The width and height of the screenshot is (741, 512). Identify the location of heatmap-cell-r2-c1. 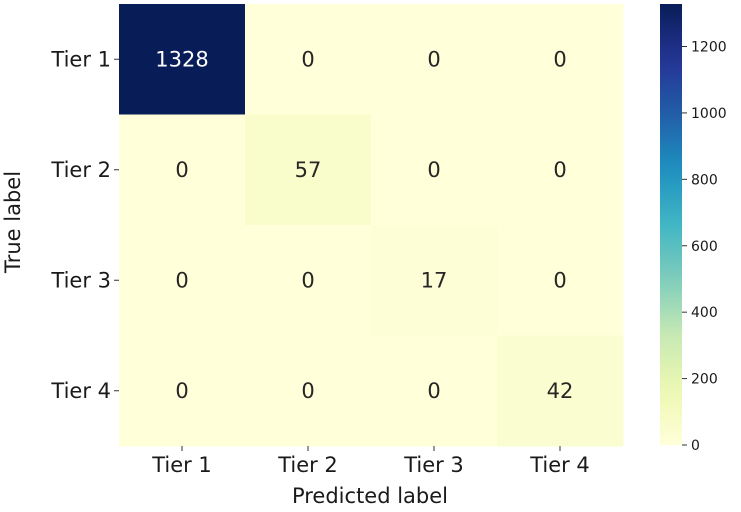
(182, 170).